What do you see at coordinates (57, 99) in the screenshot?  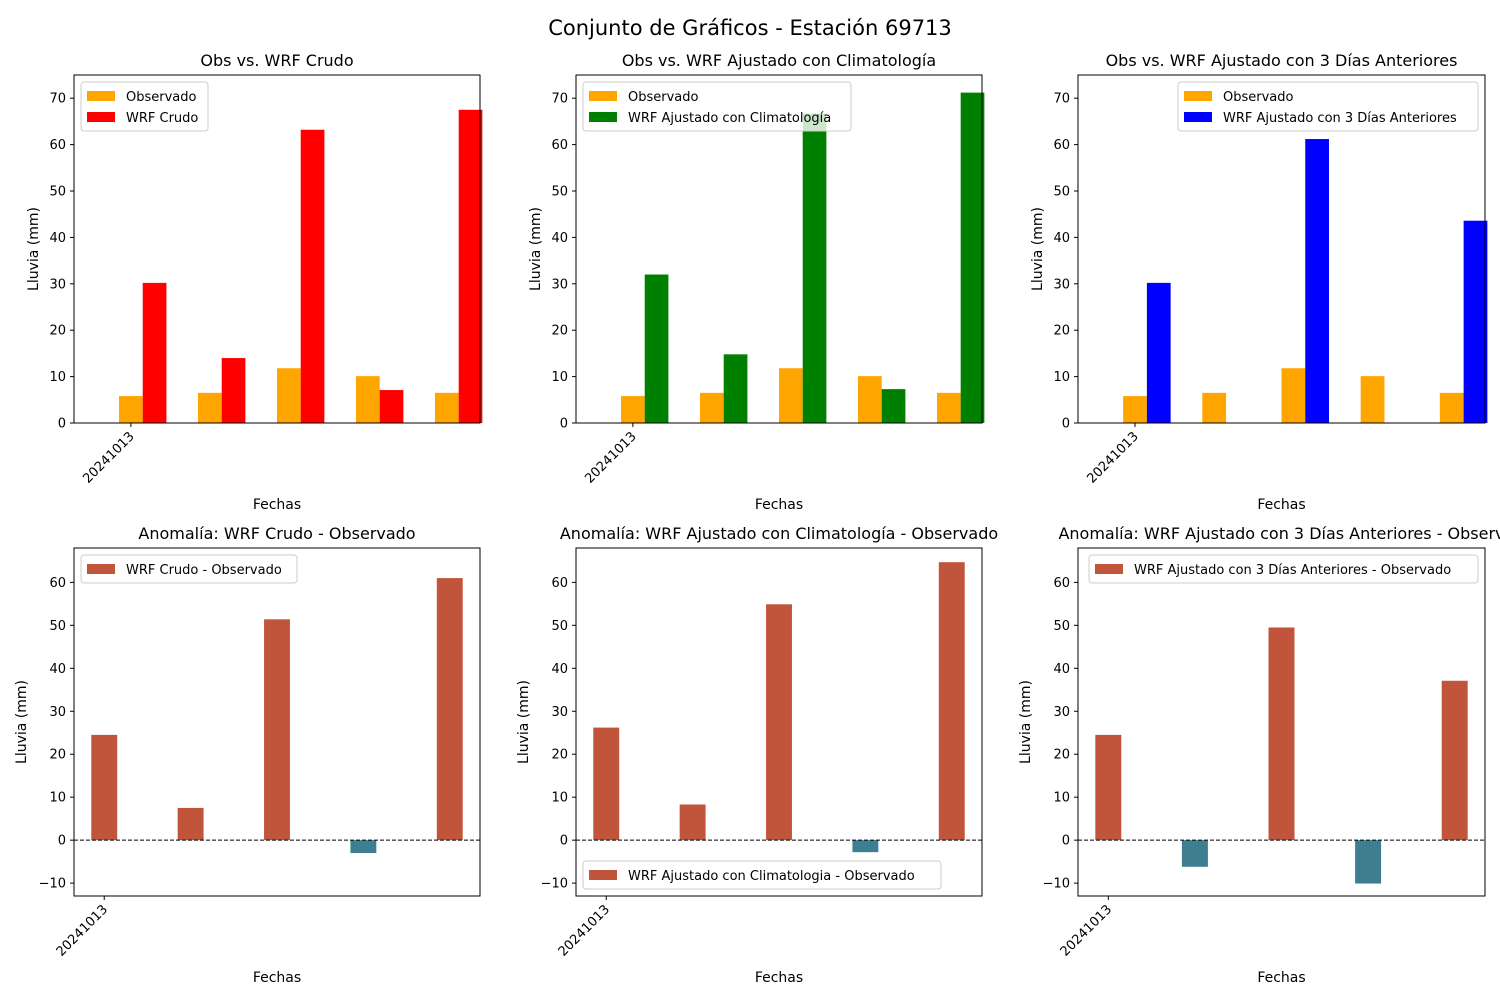 I see `y-tick-label: 70` at bounding box center [57, 99].